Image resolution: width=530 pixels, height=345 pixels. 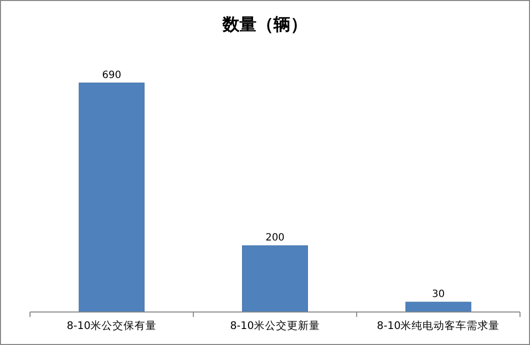 I want to click on x-tick-label: 8-10米公交更新量, so click(x=275, y=325).